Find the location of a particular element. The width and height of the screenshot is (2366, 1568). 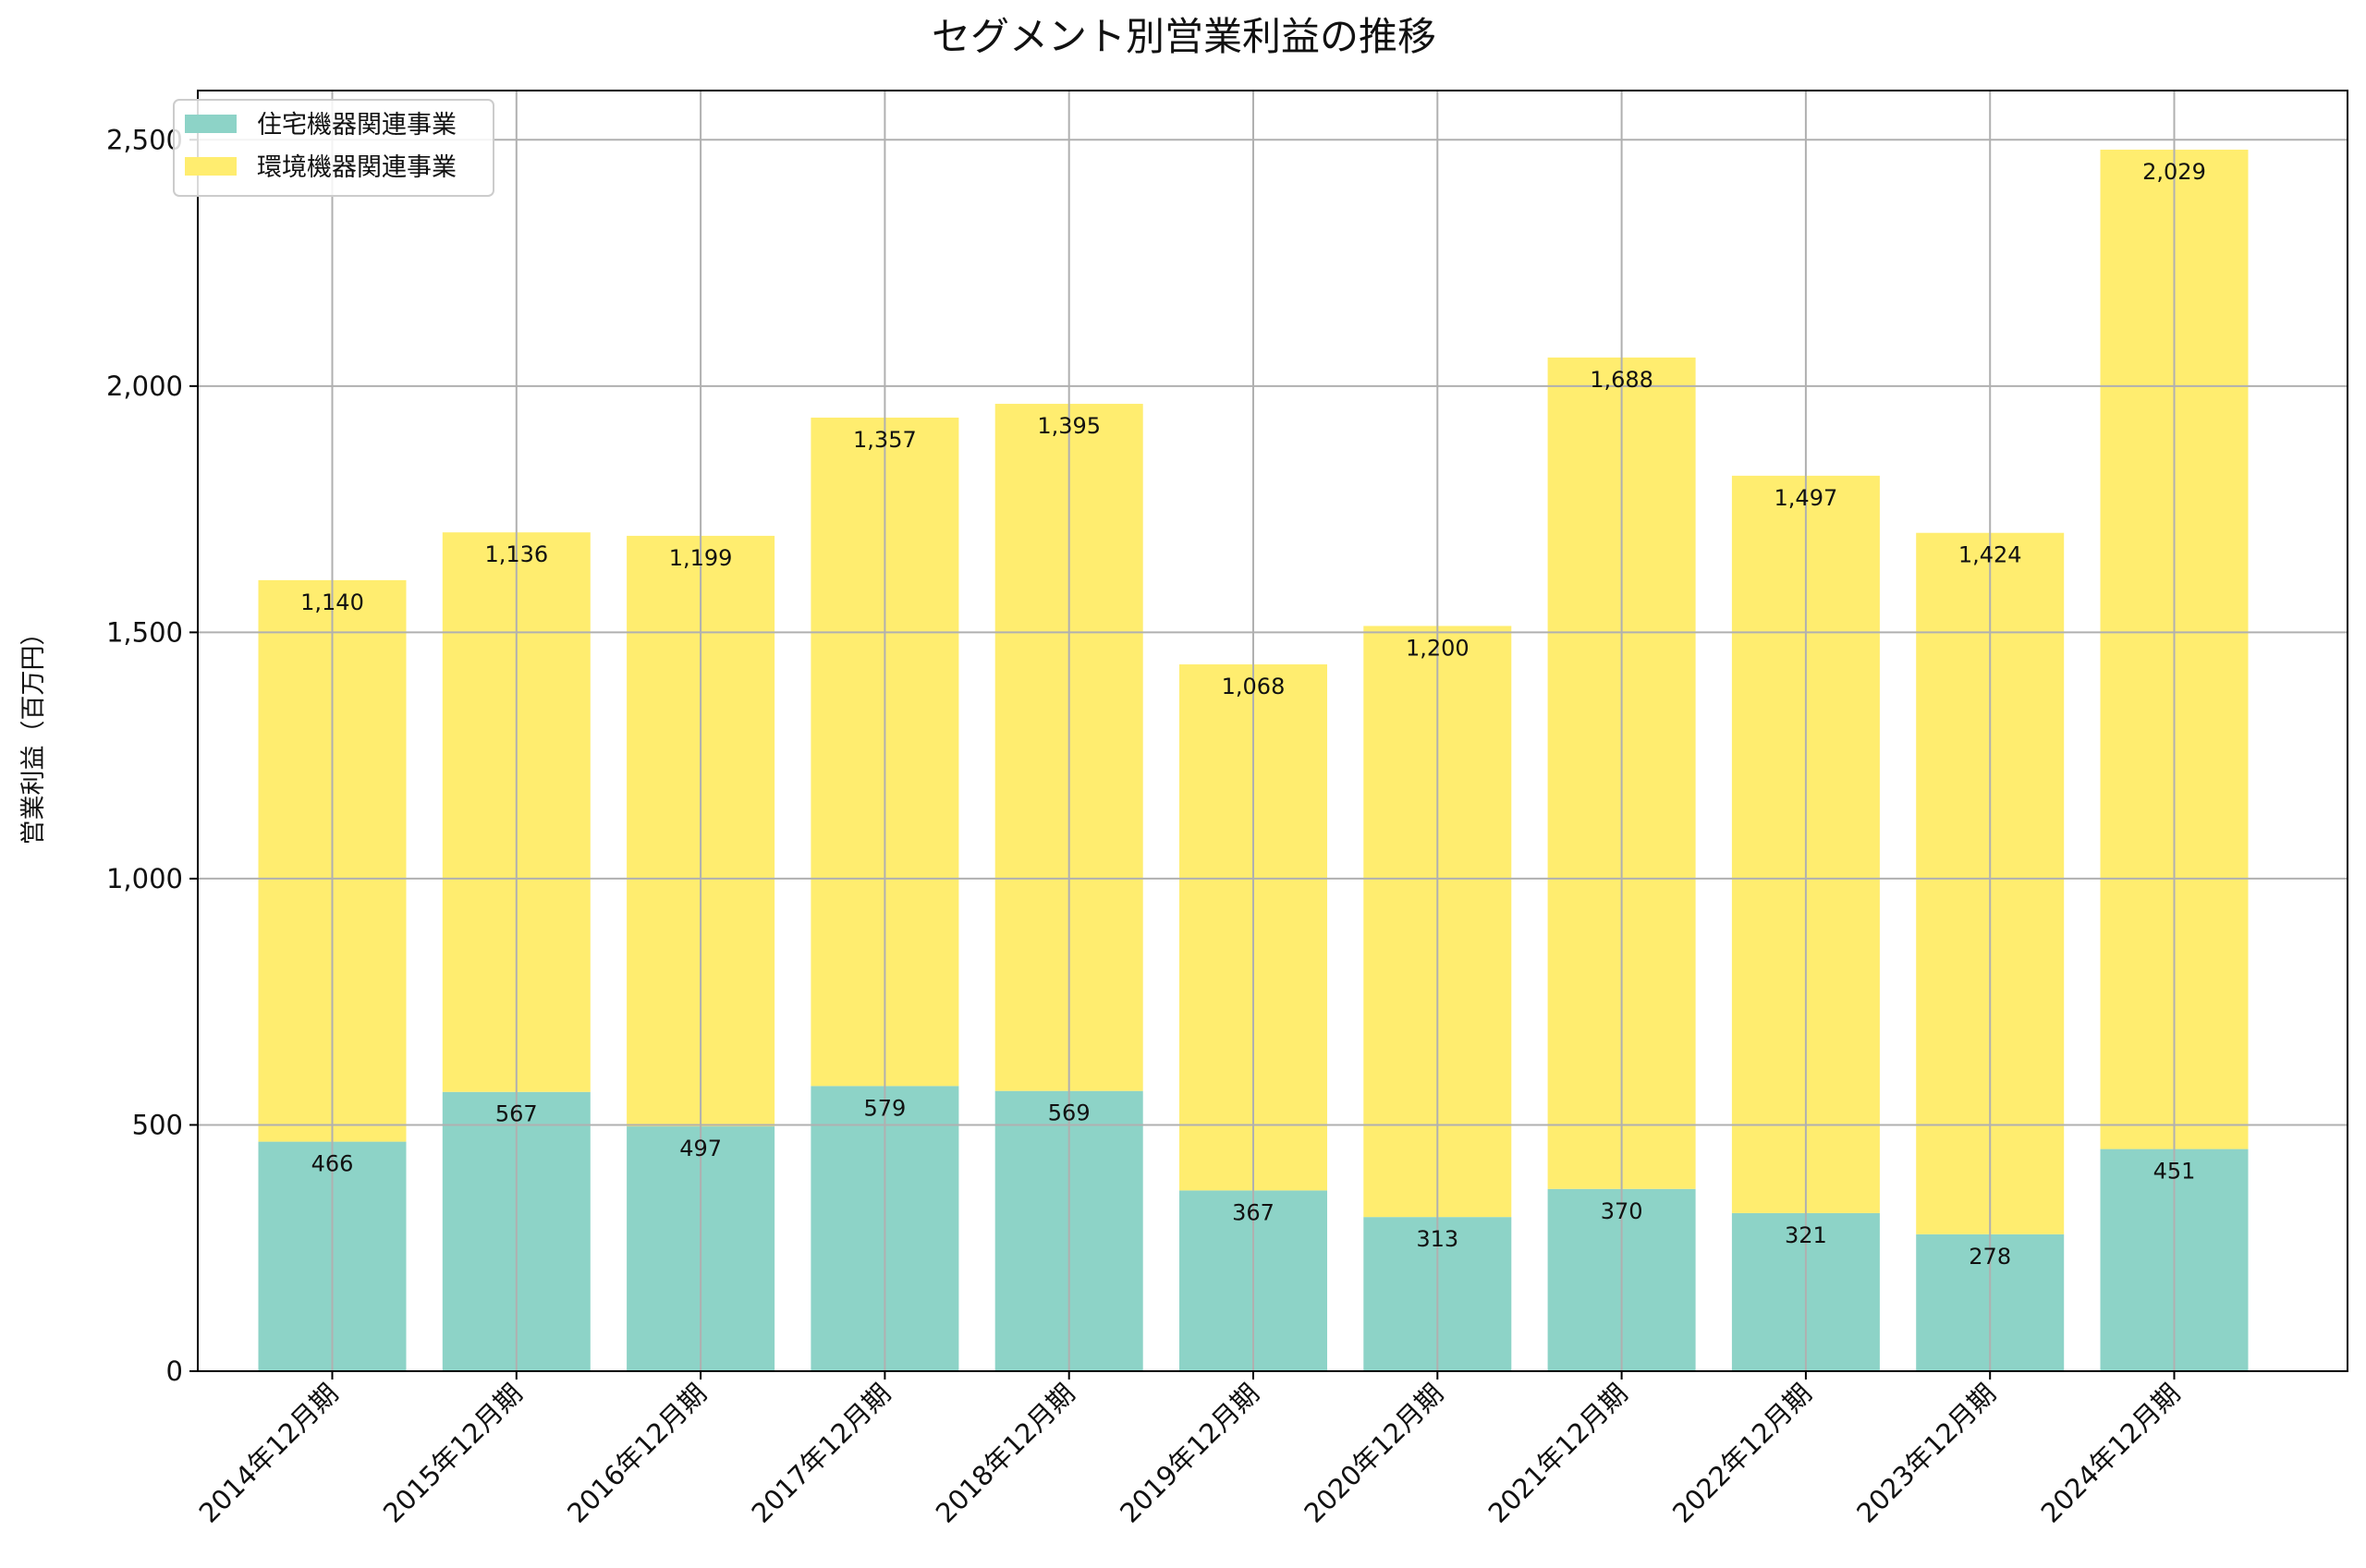

data-label-series1-7: 313 is located at coordinates (1437, 1239).